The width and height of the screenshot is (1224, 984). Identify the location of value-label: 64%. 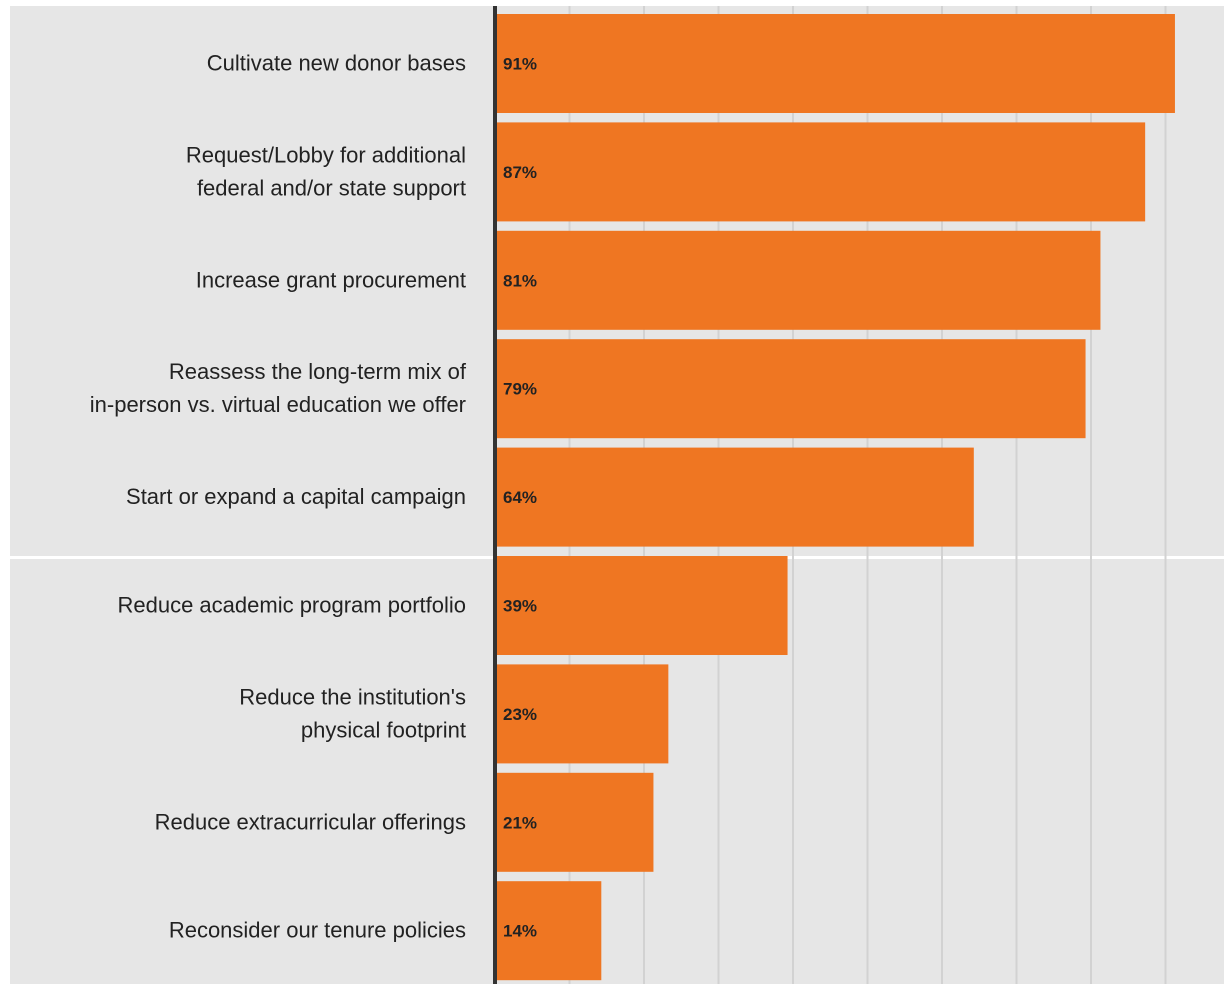
(520, 497).